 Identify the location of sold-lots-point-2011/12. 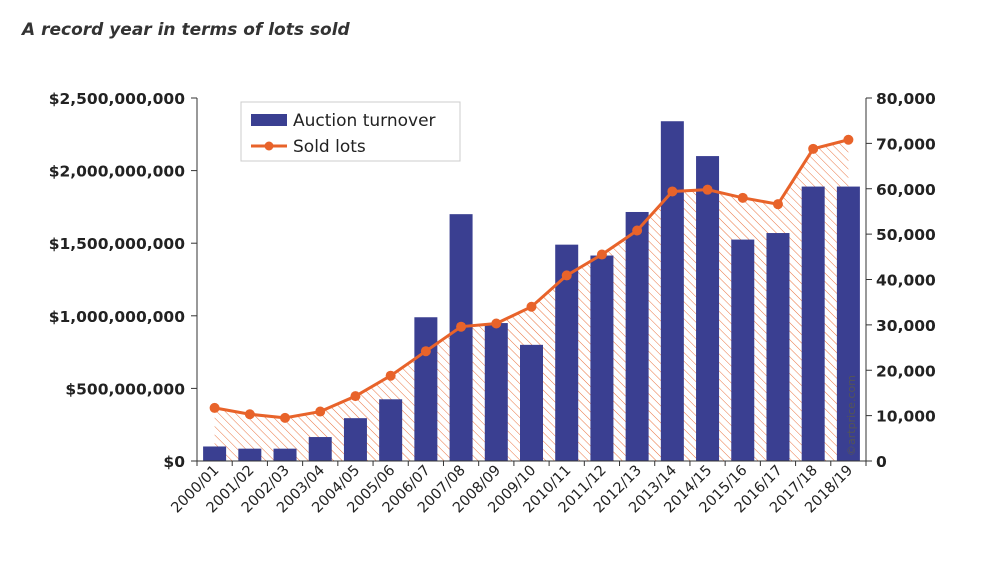
(601, 254).